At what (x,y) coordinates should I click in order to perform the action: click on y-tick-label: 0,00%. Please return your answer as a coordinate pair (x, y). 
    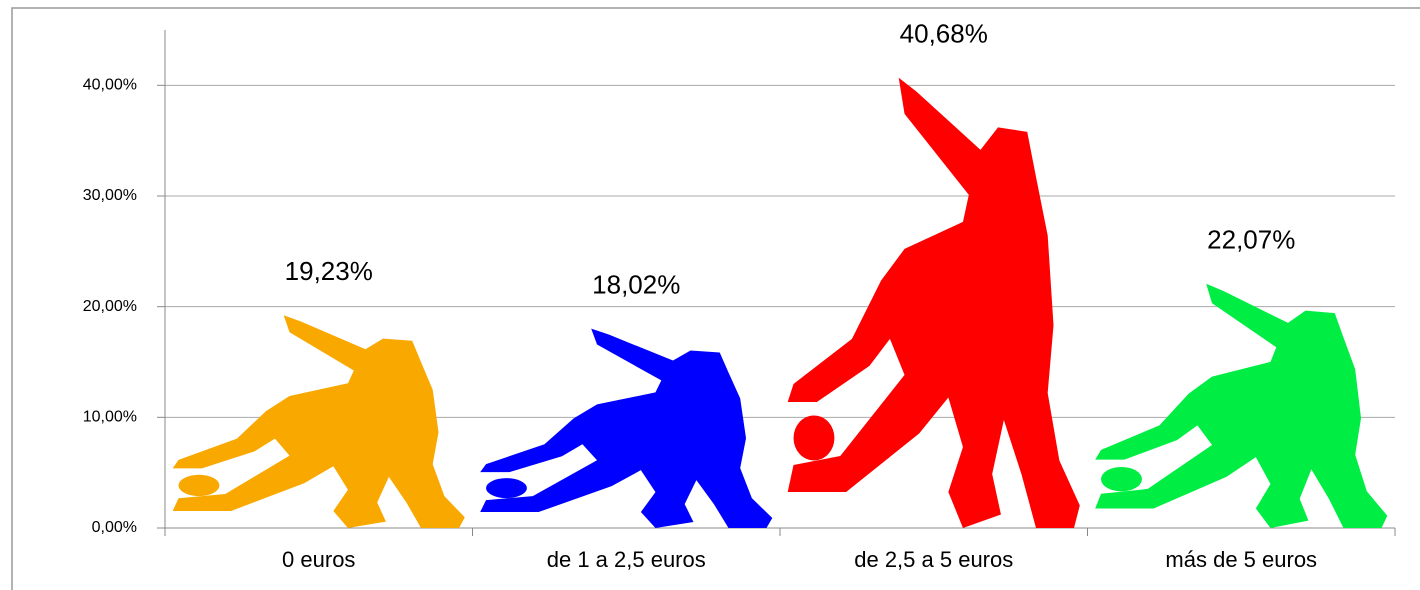
    Looking at the image, I should click on (114, 527).